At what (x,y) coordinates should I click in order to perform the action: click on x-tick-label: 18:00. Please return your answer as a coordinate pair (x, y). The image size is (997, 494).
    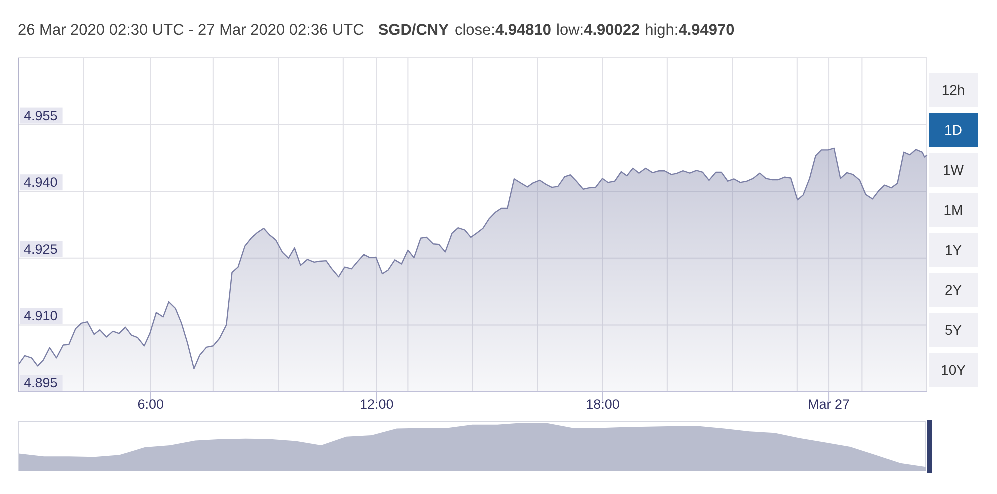
    Looking at the image, I should click on (603, 404).